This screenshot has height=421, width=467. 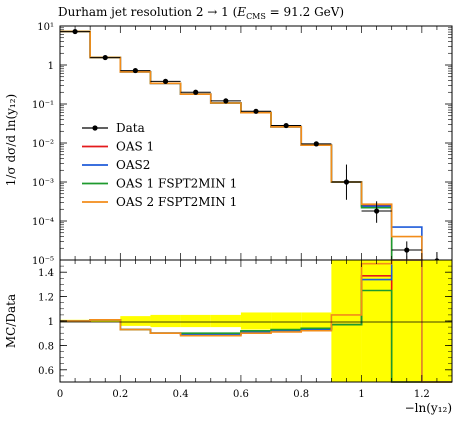 I want to click on x-axis-label: −ln(y₁₂), so click(x=428, y=408).